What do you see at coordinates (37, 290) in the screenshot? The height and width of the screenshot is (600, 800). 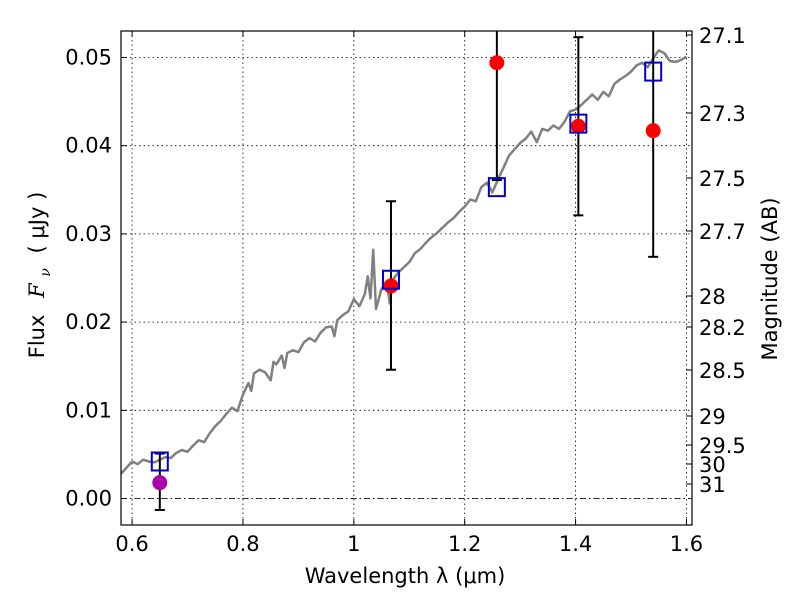 I see `y-axis-title-symbol: F` at bounding box center [37, 290].